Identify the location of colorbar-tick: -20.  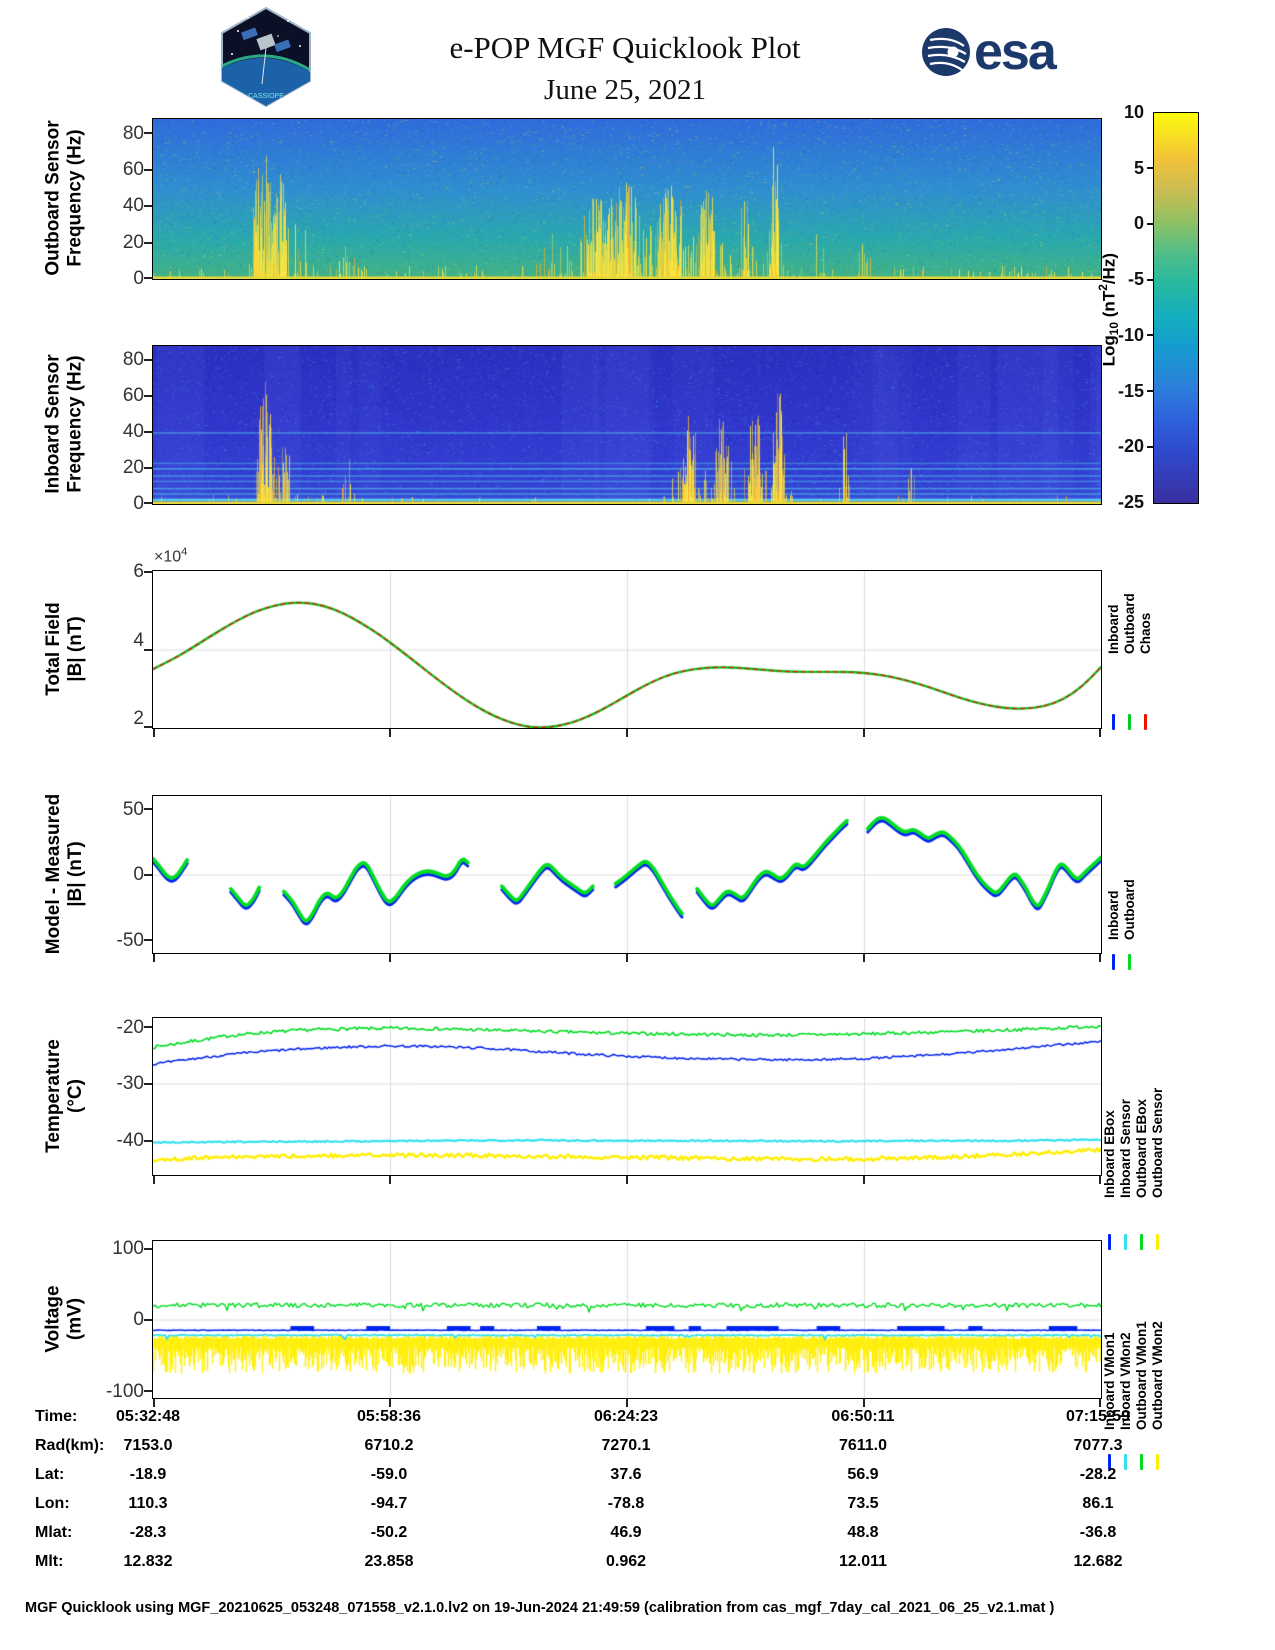
(1130, 446).